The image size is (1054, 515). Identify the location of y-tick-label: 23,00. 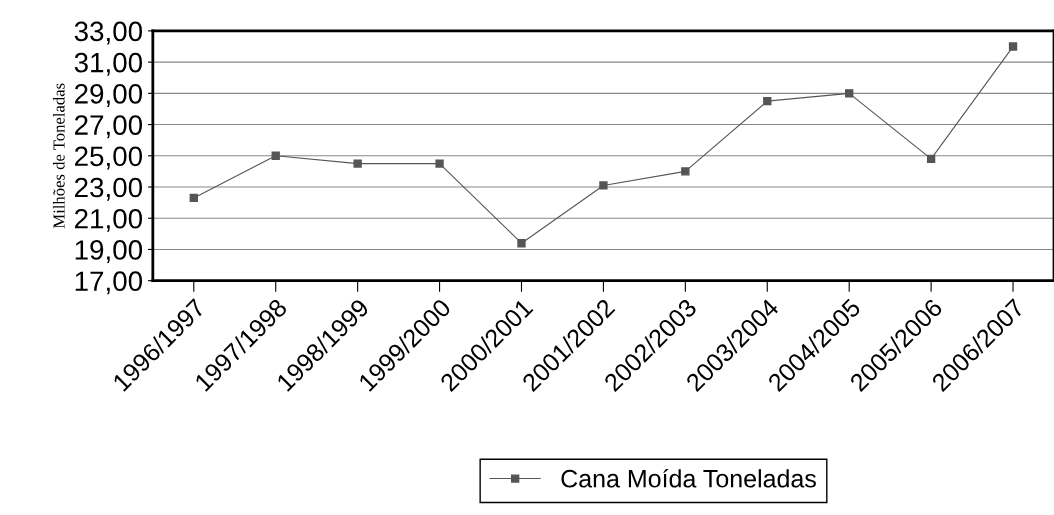
(109, 189).